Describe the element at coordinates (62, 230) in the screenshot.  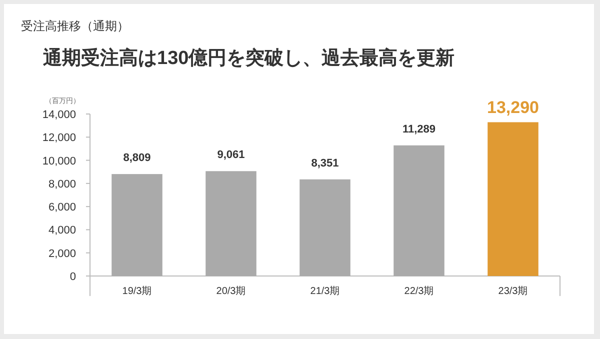
I see `y-tick-label: 4,000` at that location.